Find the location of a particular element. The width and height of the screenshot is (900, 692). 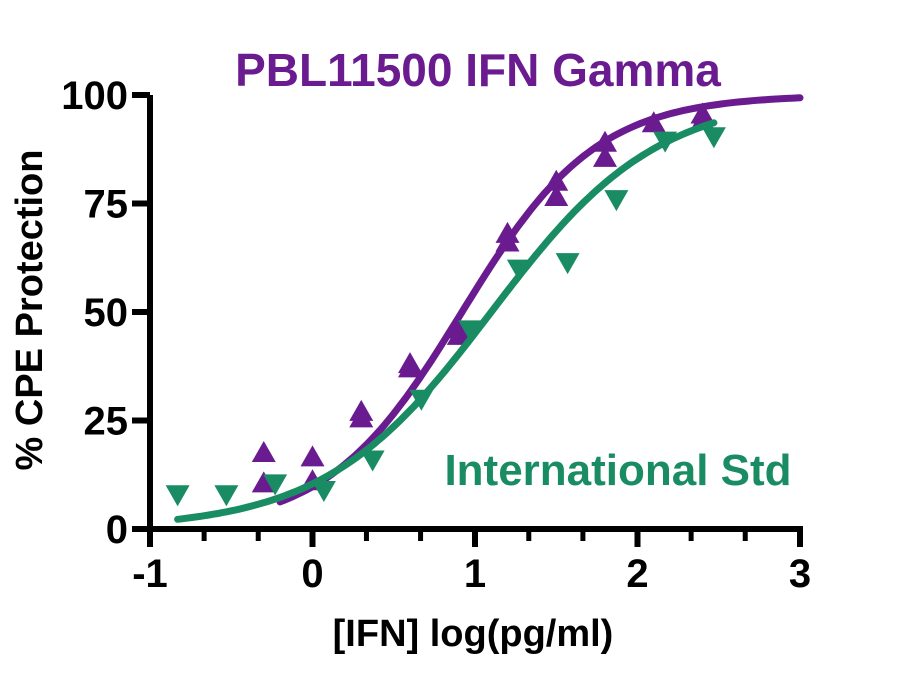

y-ticks: 0 25 50 75 100 is located at coordinates (105, 313).